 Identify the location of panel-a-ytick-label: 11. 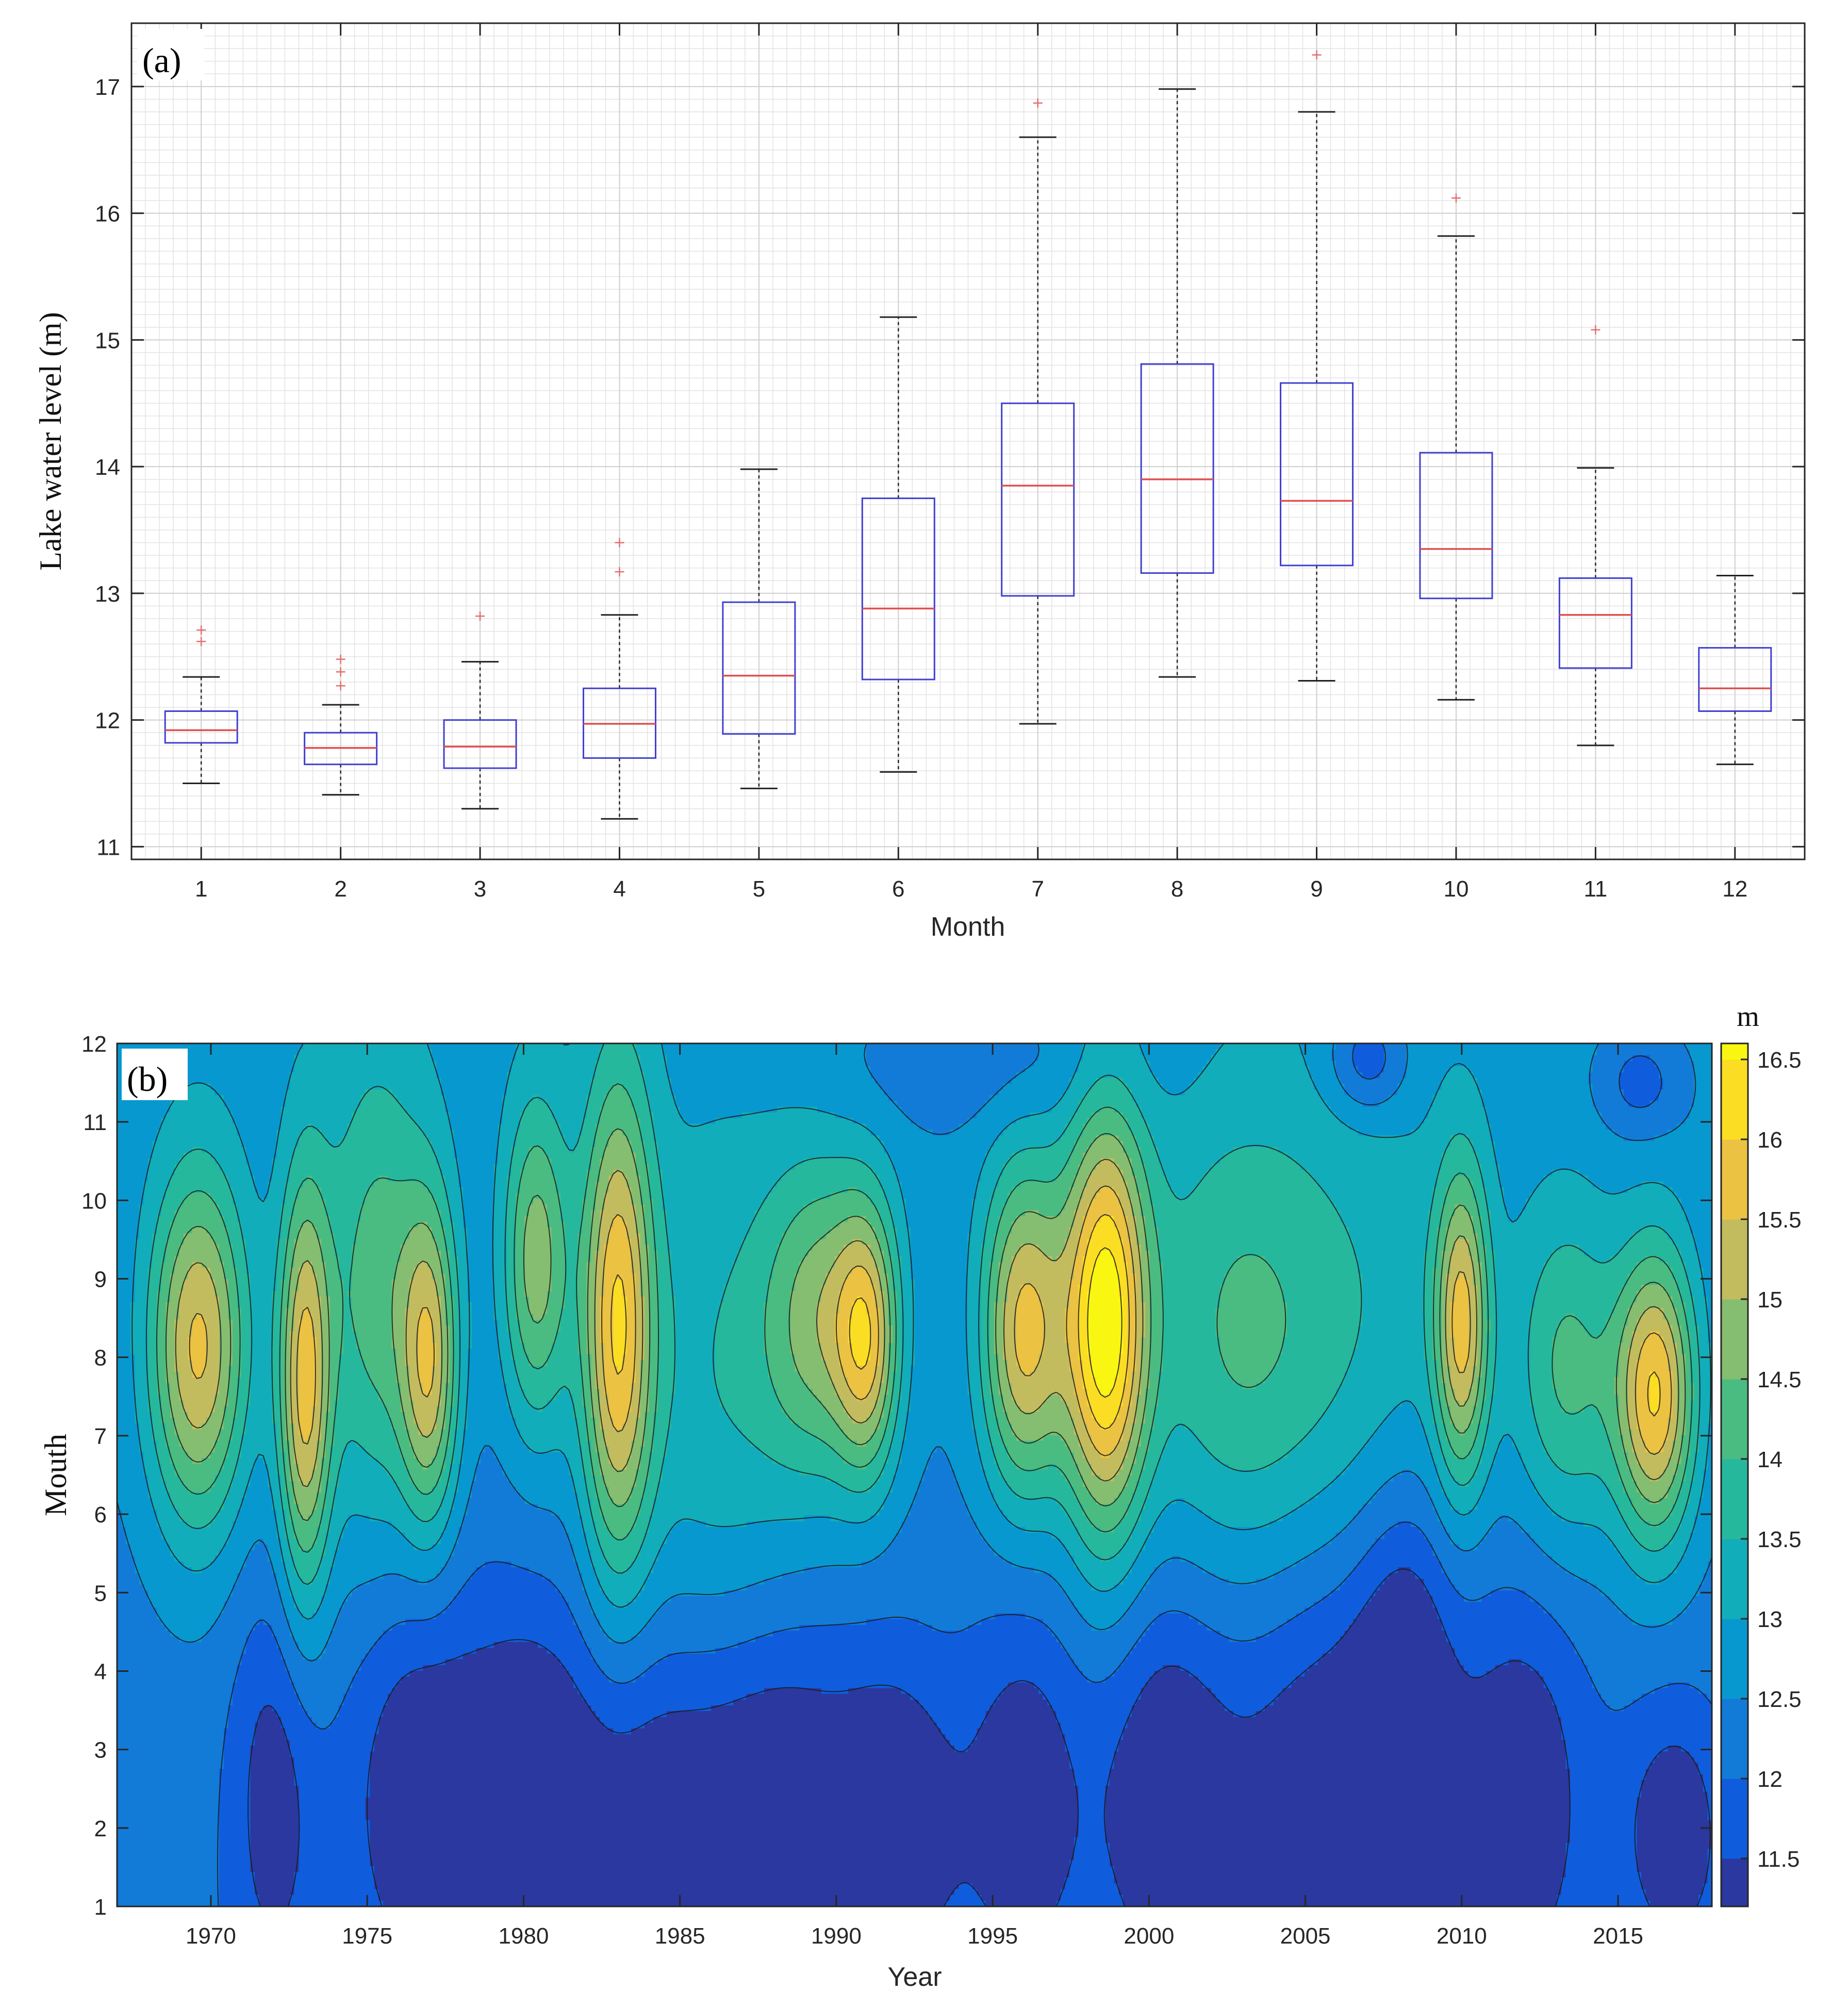
(108, 847).